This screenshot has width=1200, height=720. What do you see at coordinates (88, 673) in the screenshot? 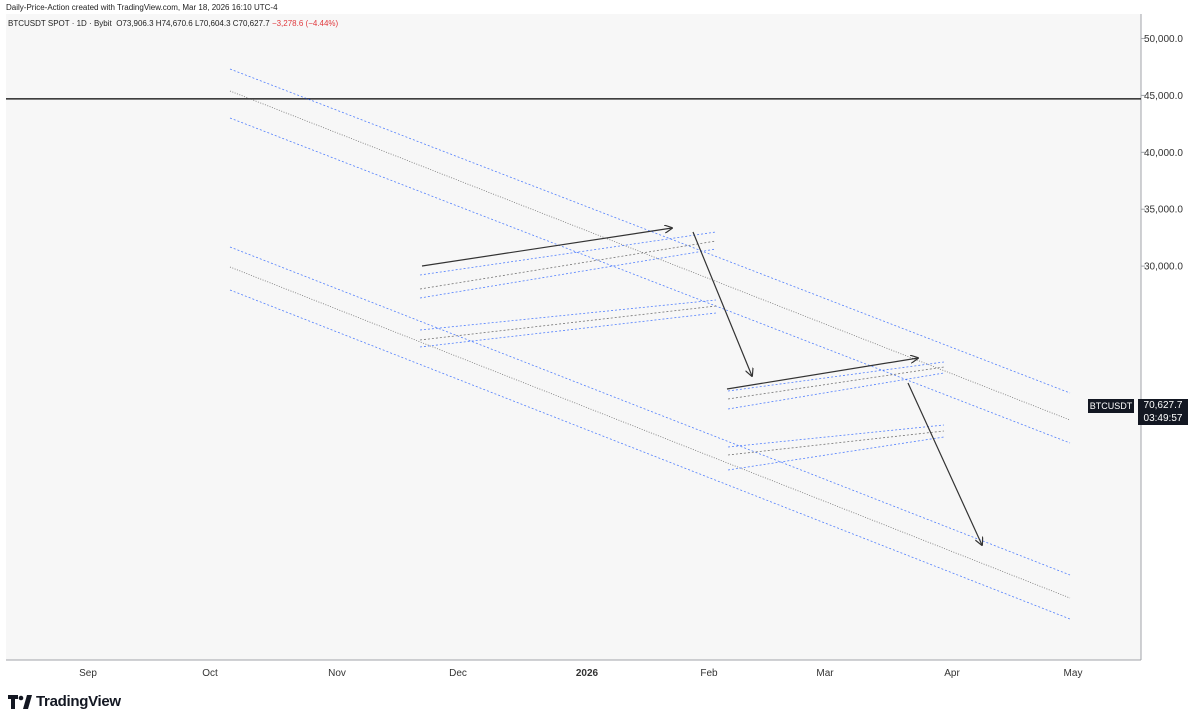
I see `time-tick-label: Sep` at bounding box center [88, 673].